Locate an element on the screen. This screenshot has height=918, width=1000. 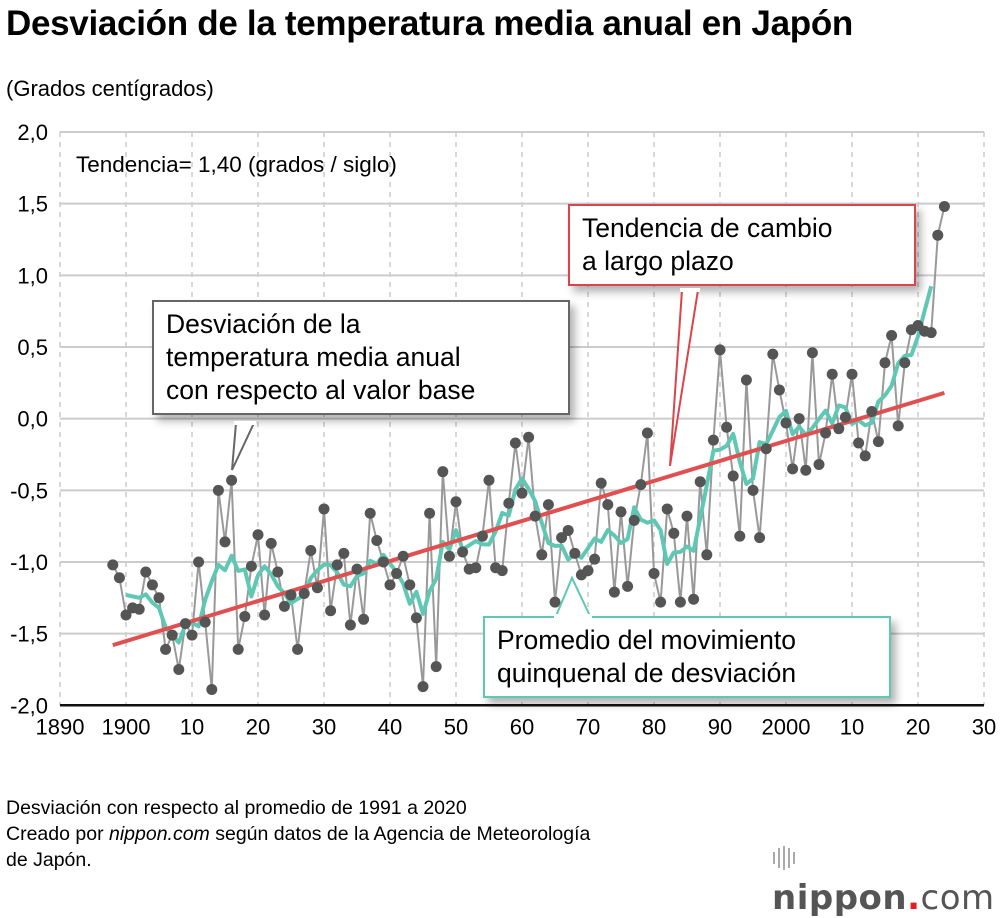
y-axis-unit: (Grados centígrados) is located at coordinates (110, 88).